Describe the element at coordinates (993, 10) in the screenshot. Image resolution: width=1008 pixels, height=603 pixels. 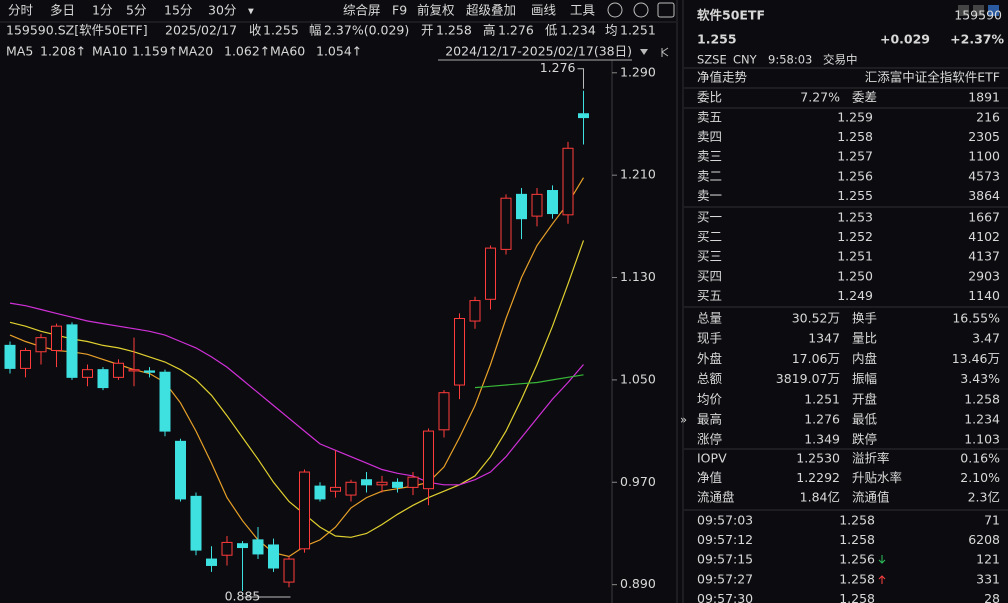
I see `plus-icon` at that location.